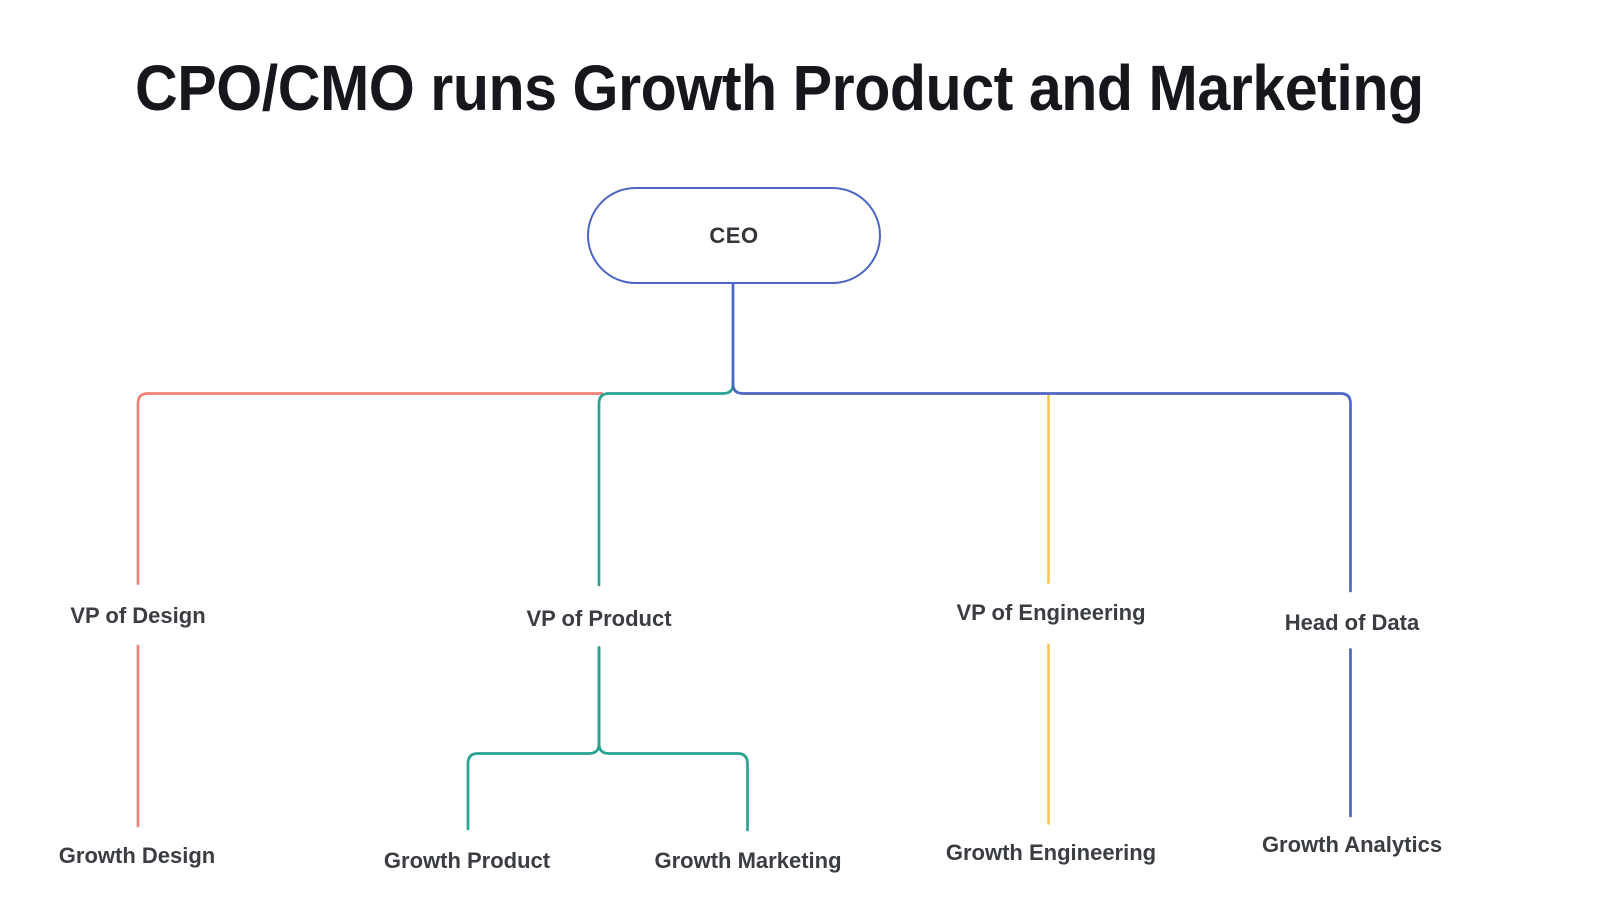  What do you see at coordinates (599, 618) in the screenshot?
I see `node-vp-of-product: VP of Product` at bounding box center [599, 618].